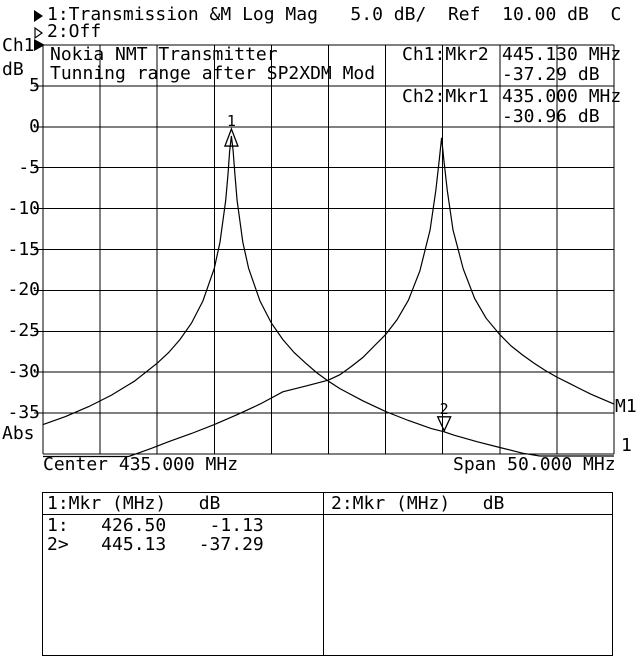 Image resolution: width=640 pixels, height=659 pixels. Describe the element at coordinates (213, 73) in the screenshot. I see `annotation-line2: Tunning range after SP2XDM Mod` at that location.